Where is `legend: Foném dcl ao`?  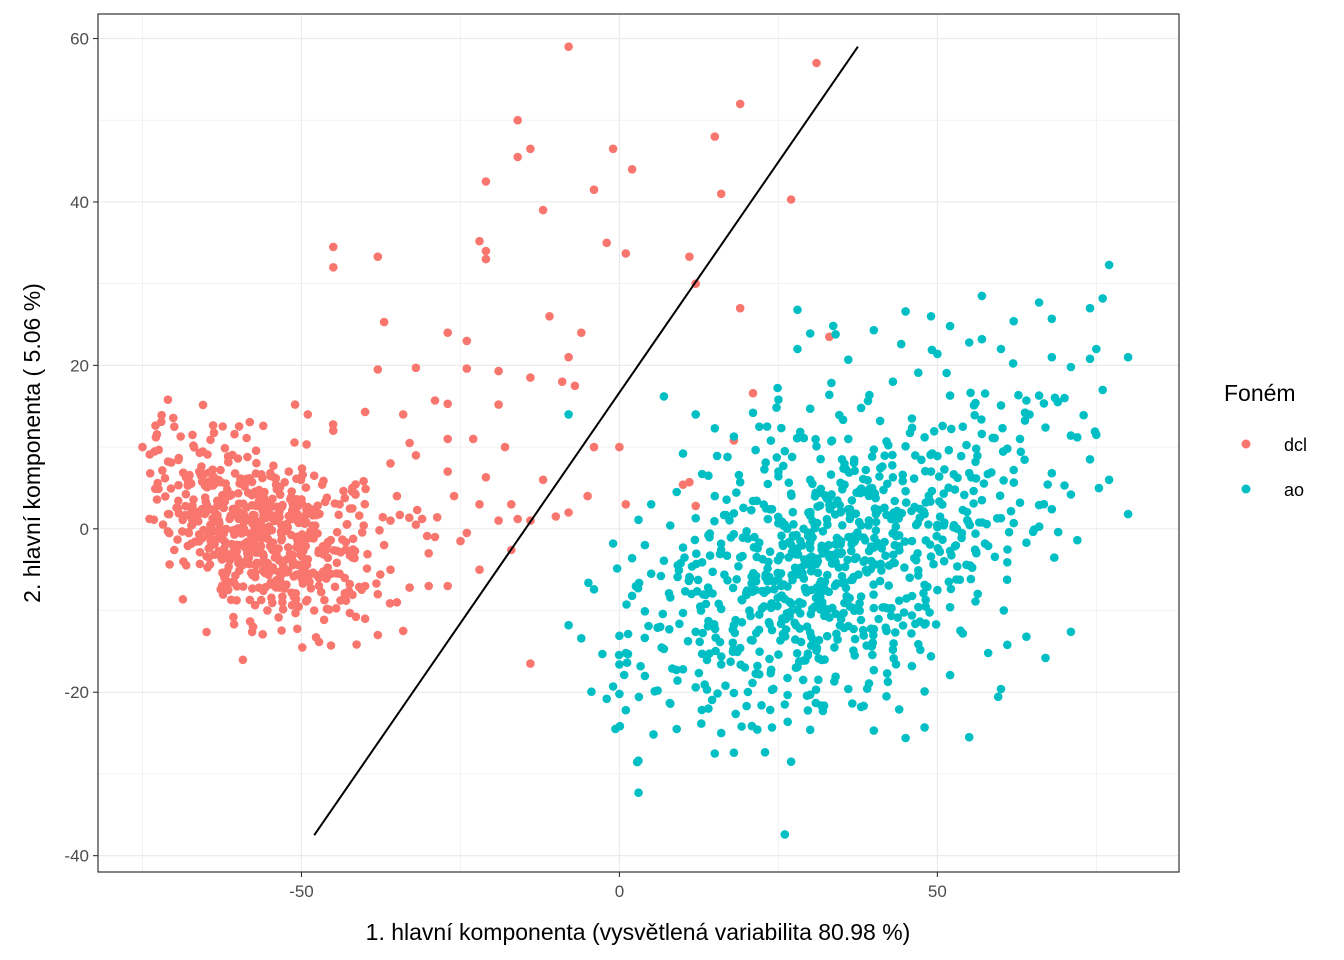
legend: Foném dcl ao is located at coordinates (1265, 440).